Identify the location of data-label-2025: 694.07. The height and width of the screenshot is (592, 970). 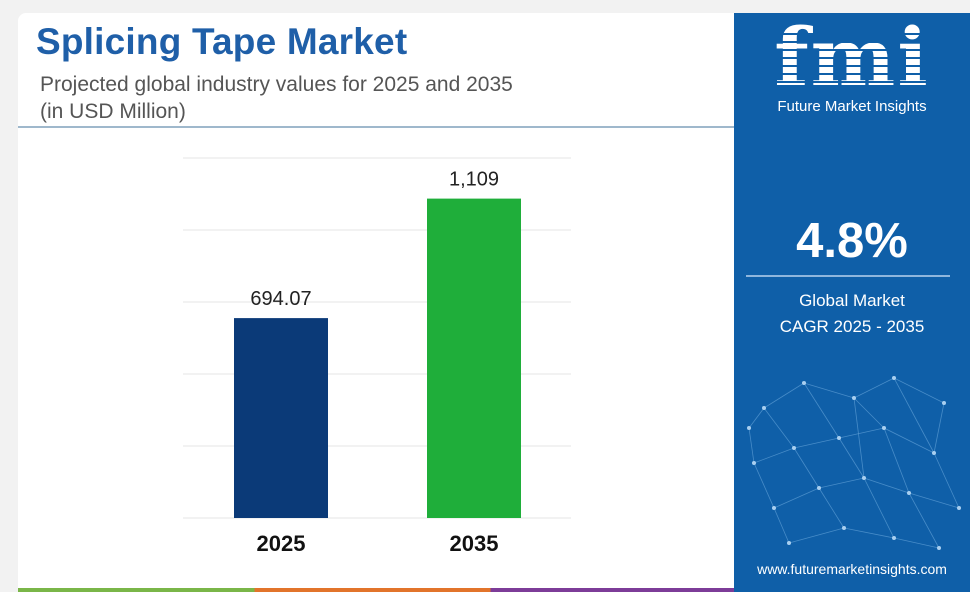
(280, 299).